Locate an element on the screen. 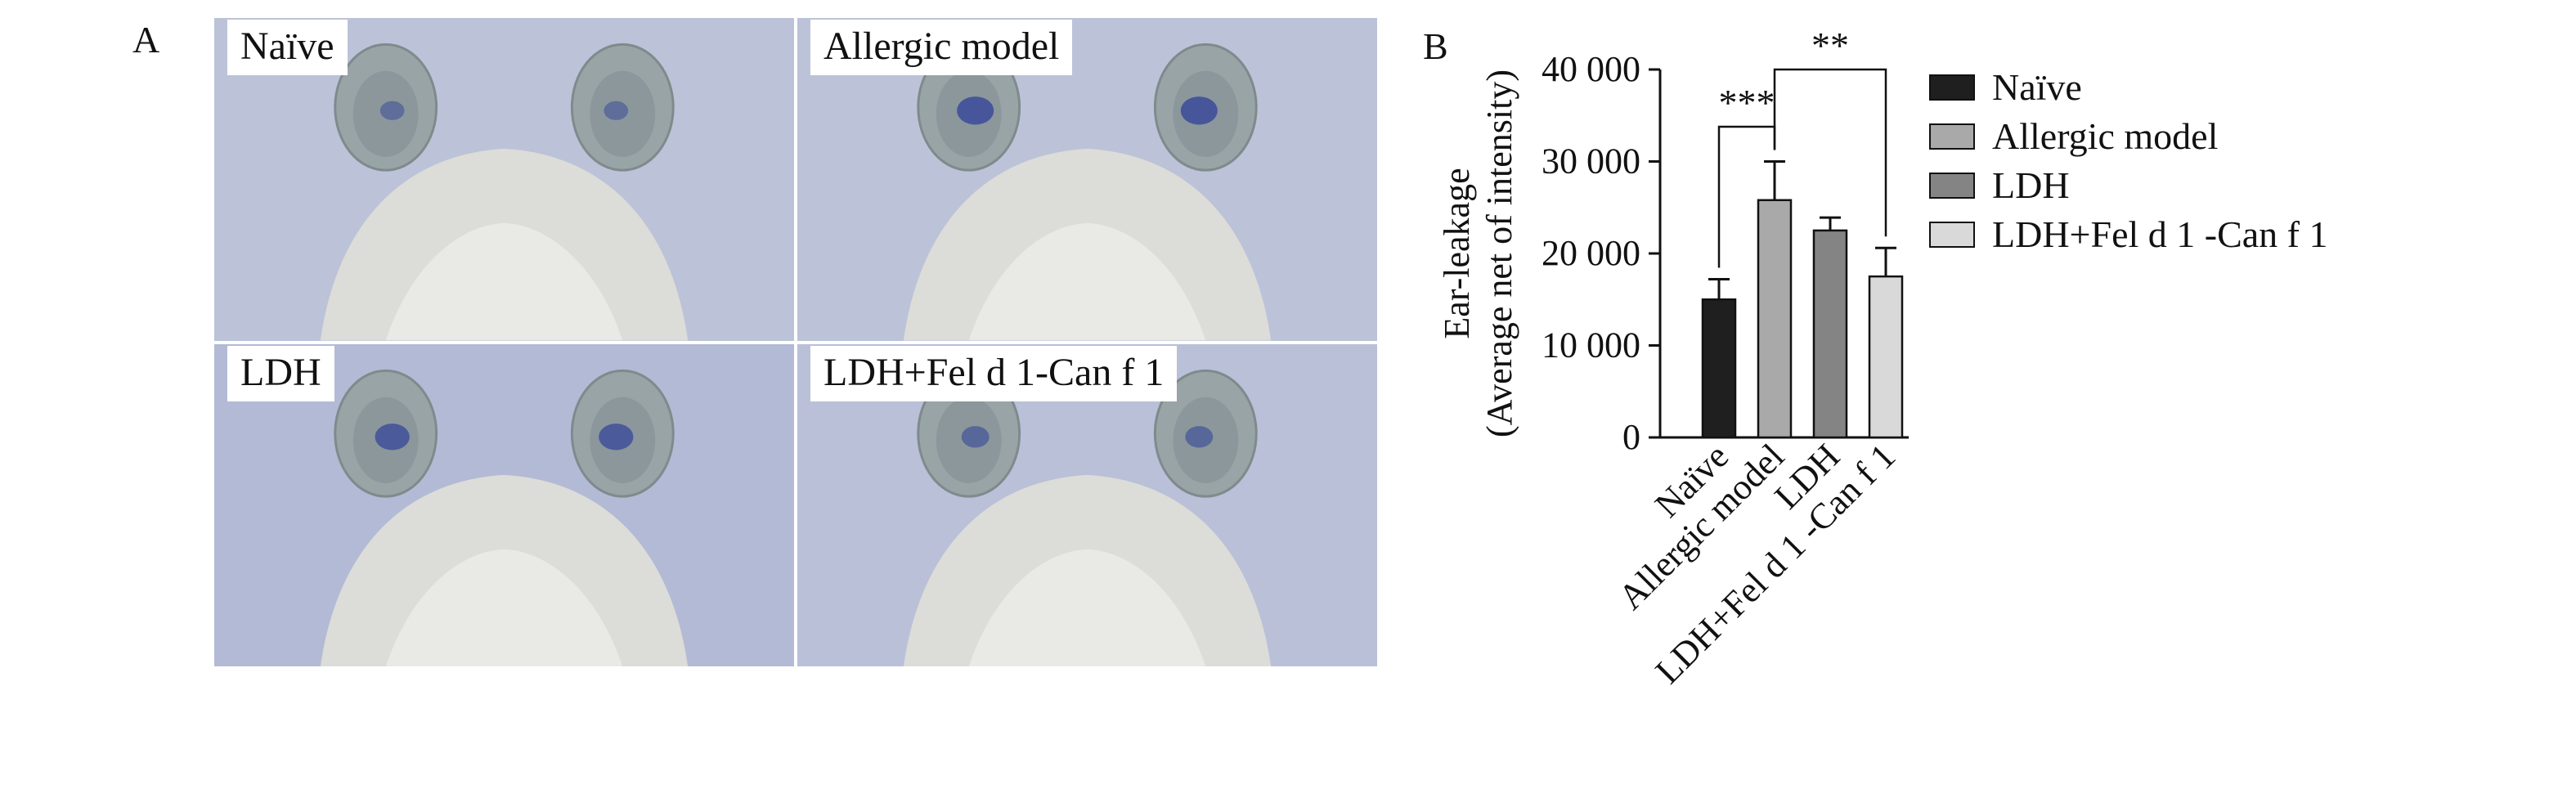 This screenshot has height=789, width=2576. photo-ldh: LDH is located at coordinates (504, 504).